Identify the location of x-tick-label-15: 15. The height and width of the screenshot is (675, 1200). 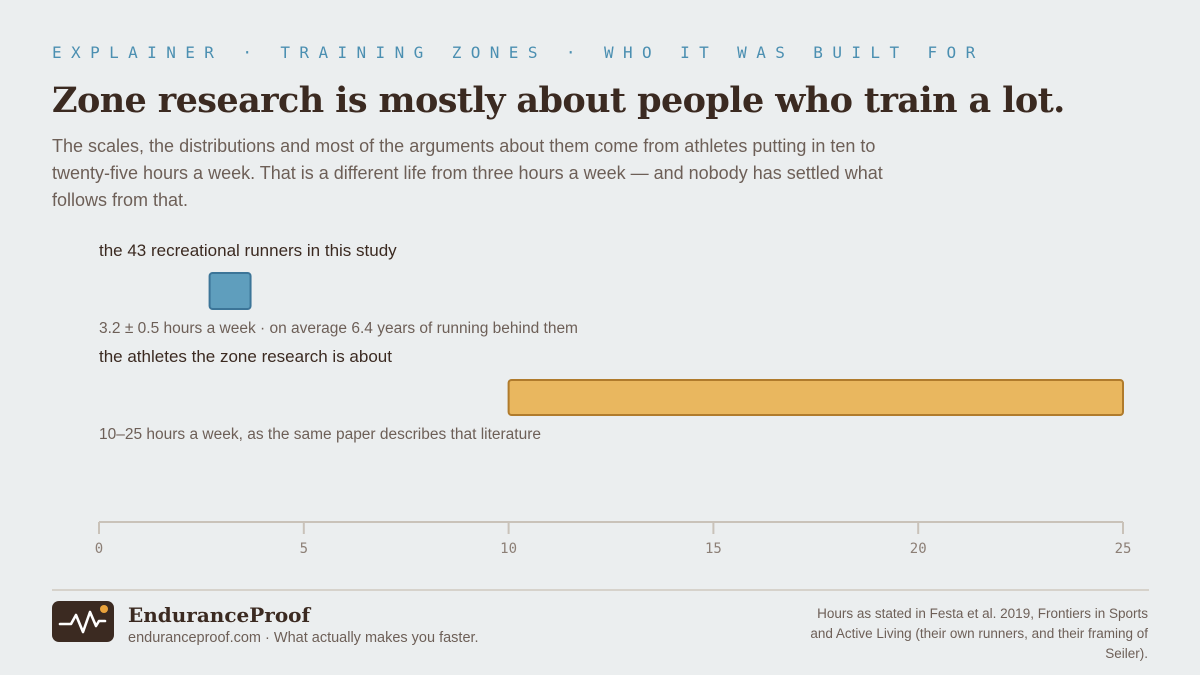
(713, 549).